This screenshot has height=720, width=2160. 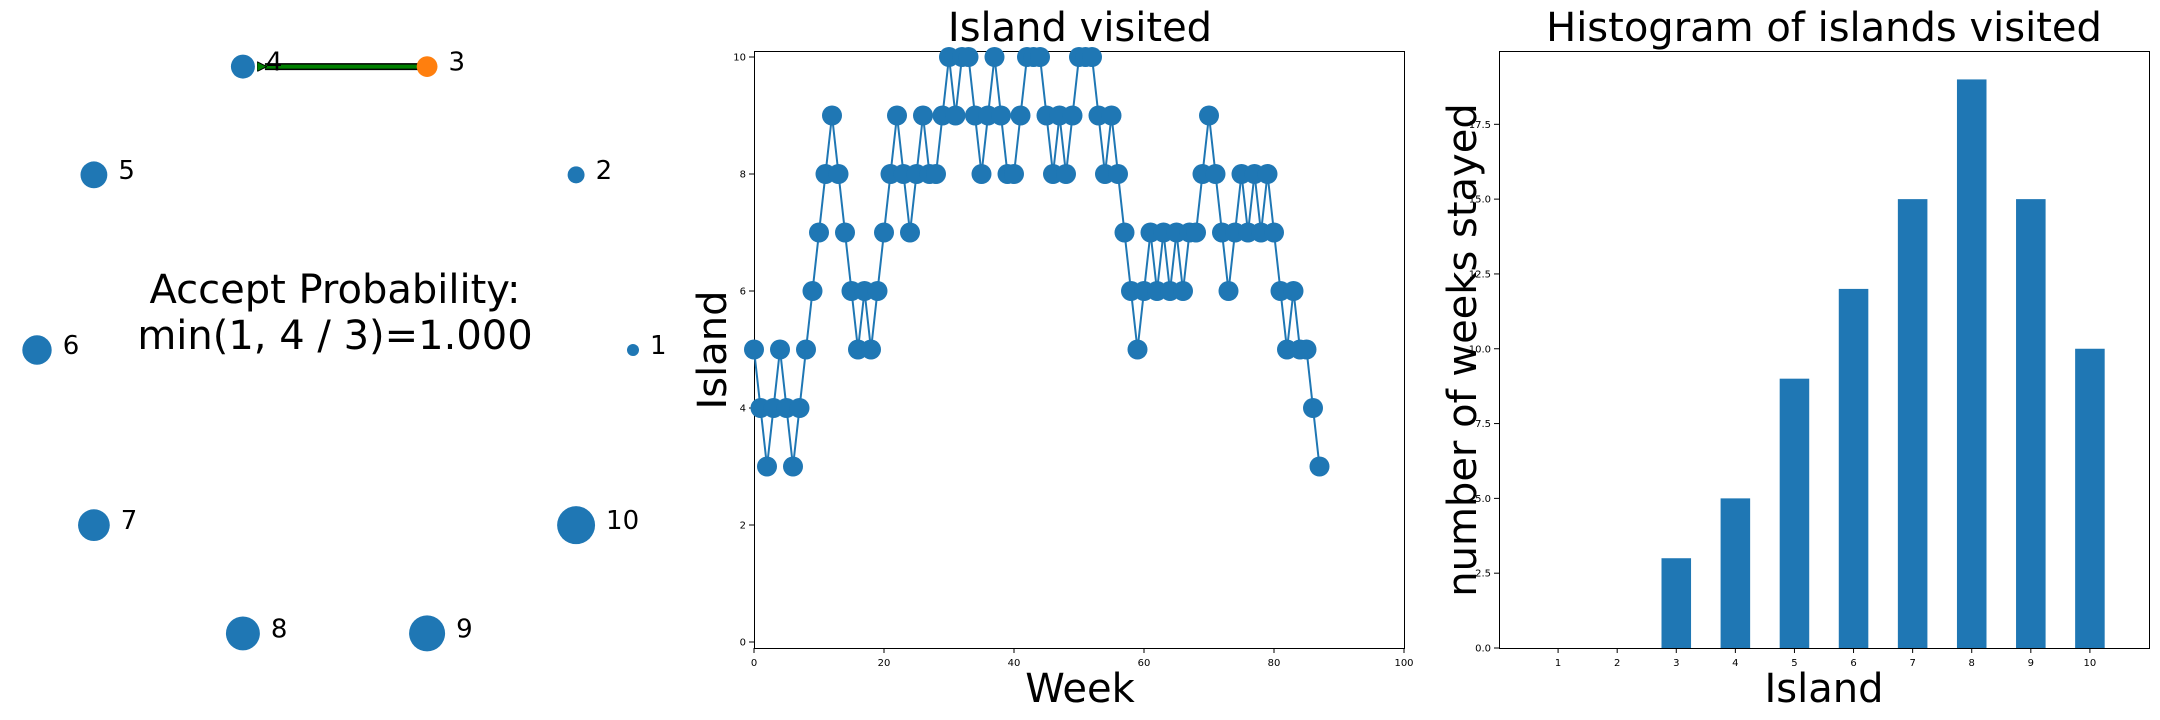 I want to click on line-y-tick-label: 4, so click(x=743, y=409).